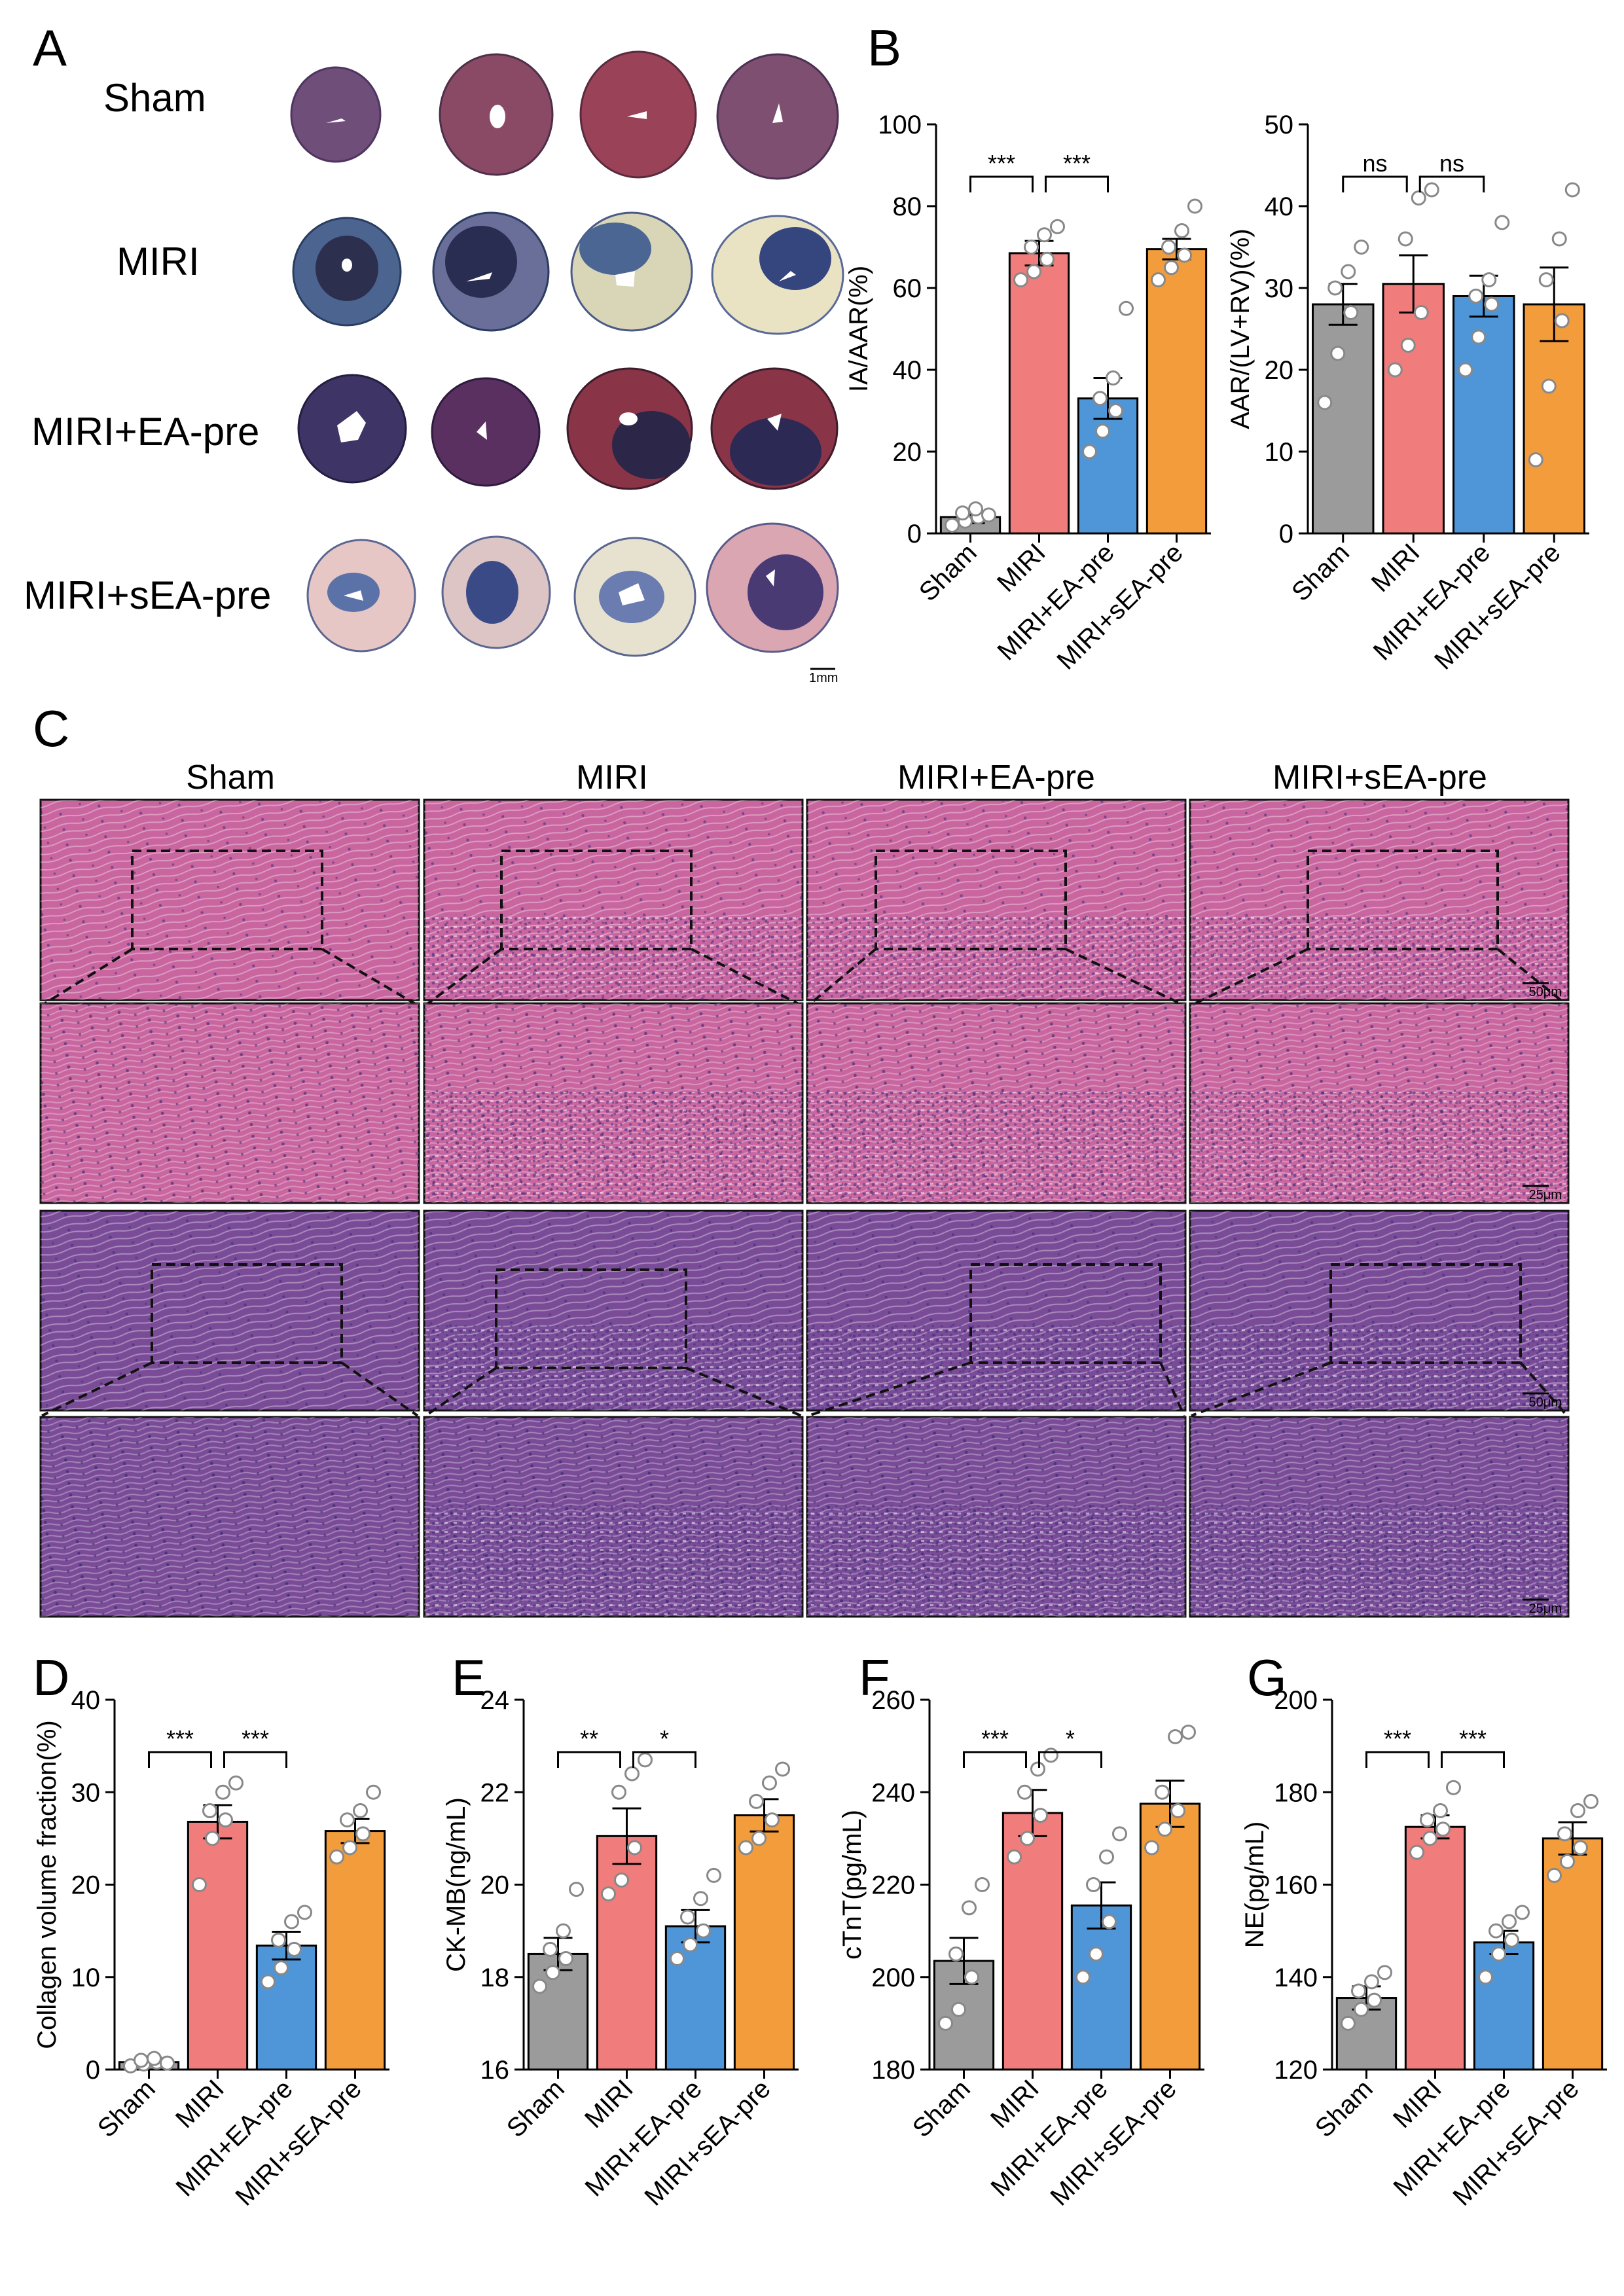  I want to click on infiltration-area, so click(613, 1560).